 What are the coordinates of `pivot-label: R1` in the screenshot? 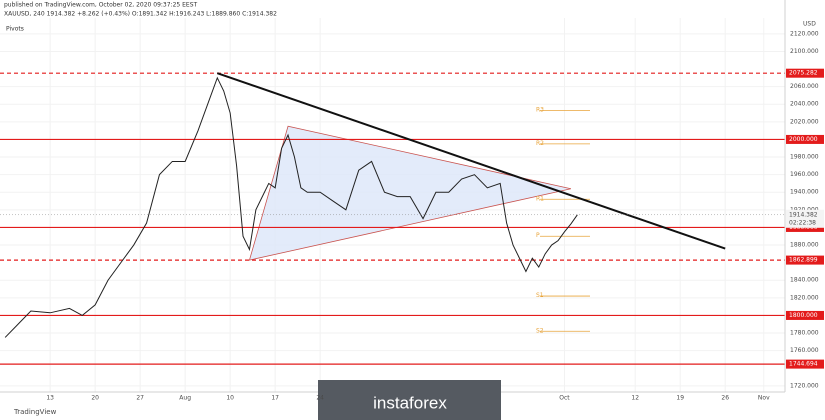 It's located at (540, 198).